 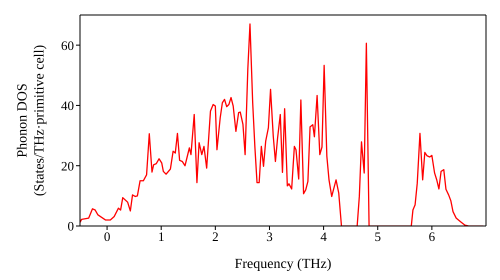 What do you see at coordinates (71, 226) in the screenshot?
I see `y-tick-label: 0` at bounding box center [71, 226].